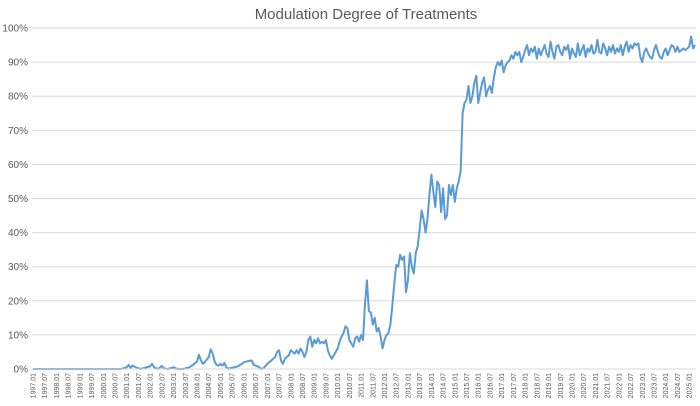 The image size is (700, 406). What do you see at coordinates (221, 385) in the screenshot?
I see `x-tick-label: 2005.01` at bounding box center [221, 385].